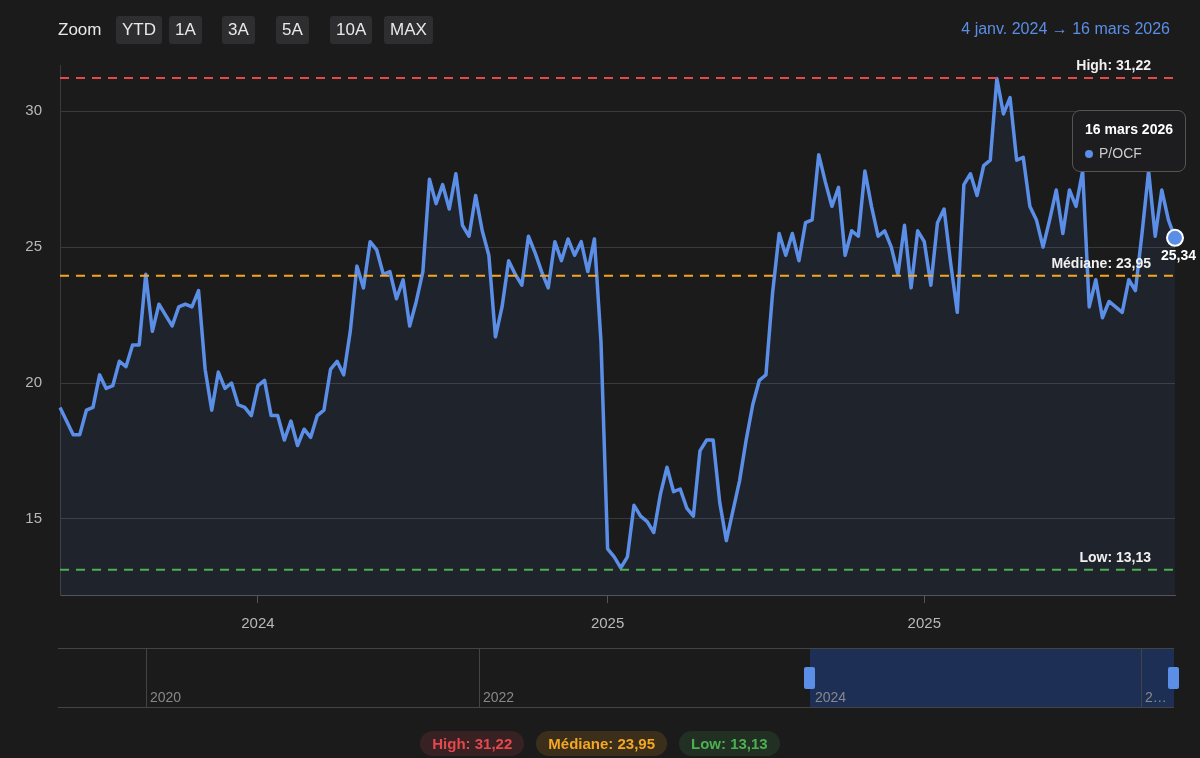 The height and width of the screenshot is (758, 1200). What do you see at coordinates (33, 518) in the screenshot?
I see `y-tick-label: 15` at bounding box center [33, 518].